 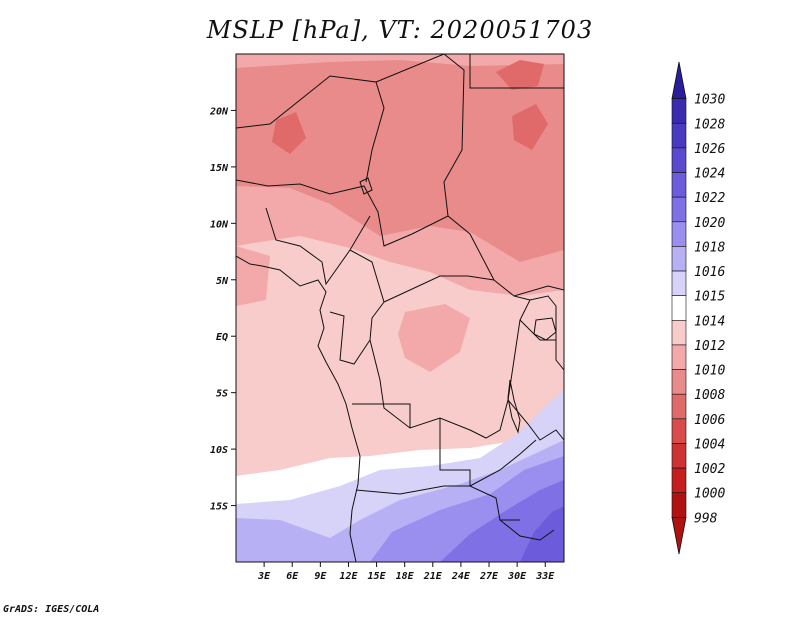 What do you see at coordinates (489, 576) in the screenshot?
I see `lon-tick-label: 27E` at bounding box center [489, 576].